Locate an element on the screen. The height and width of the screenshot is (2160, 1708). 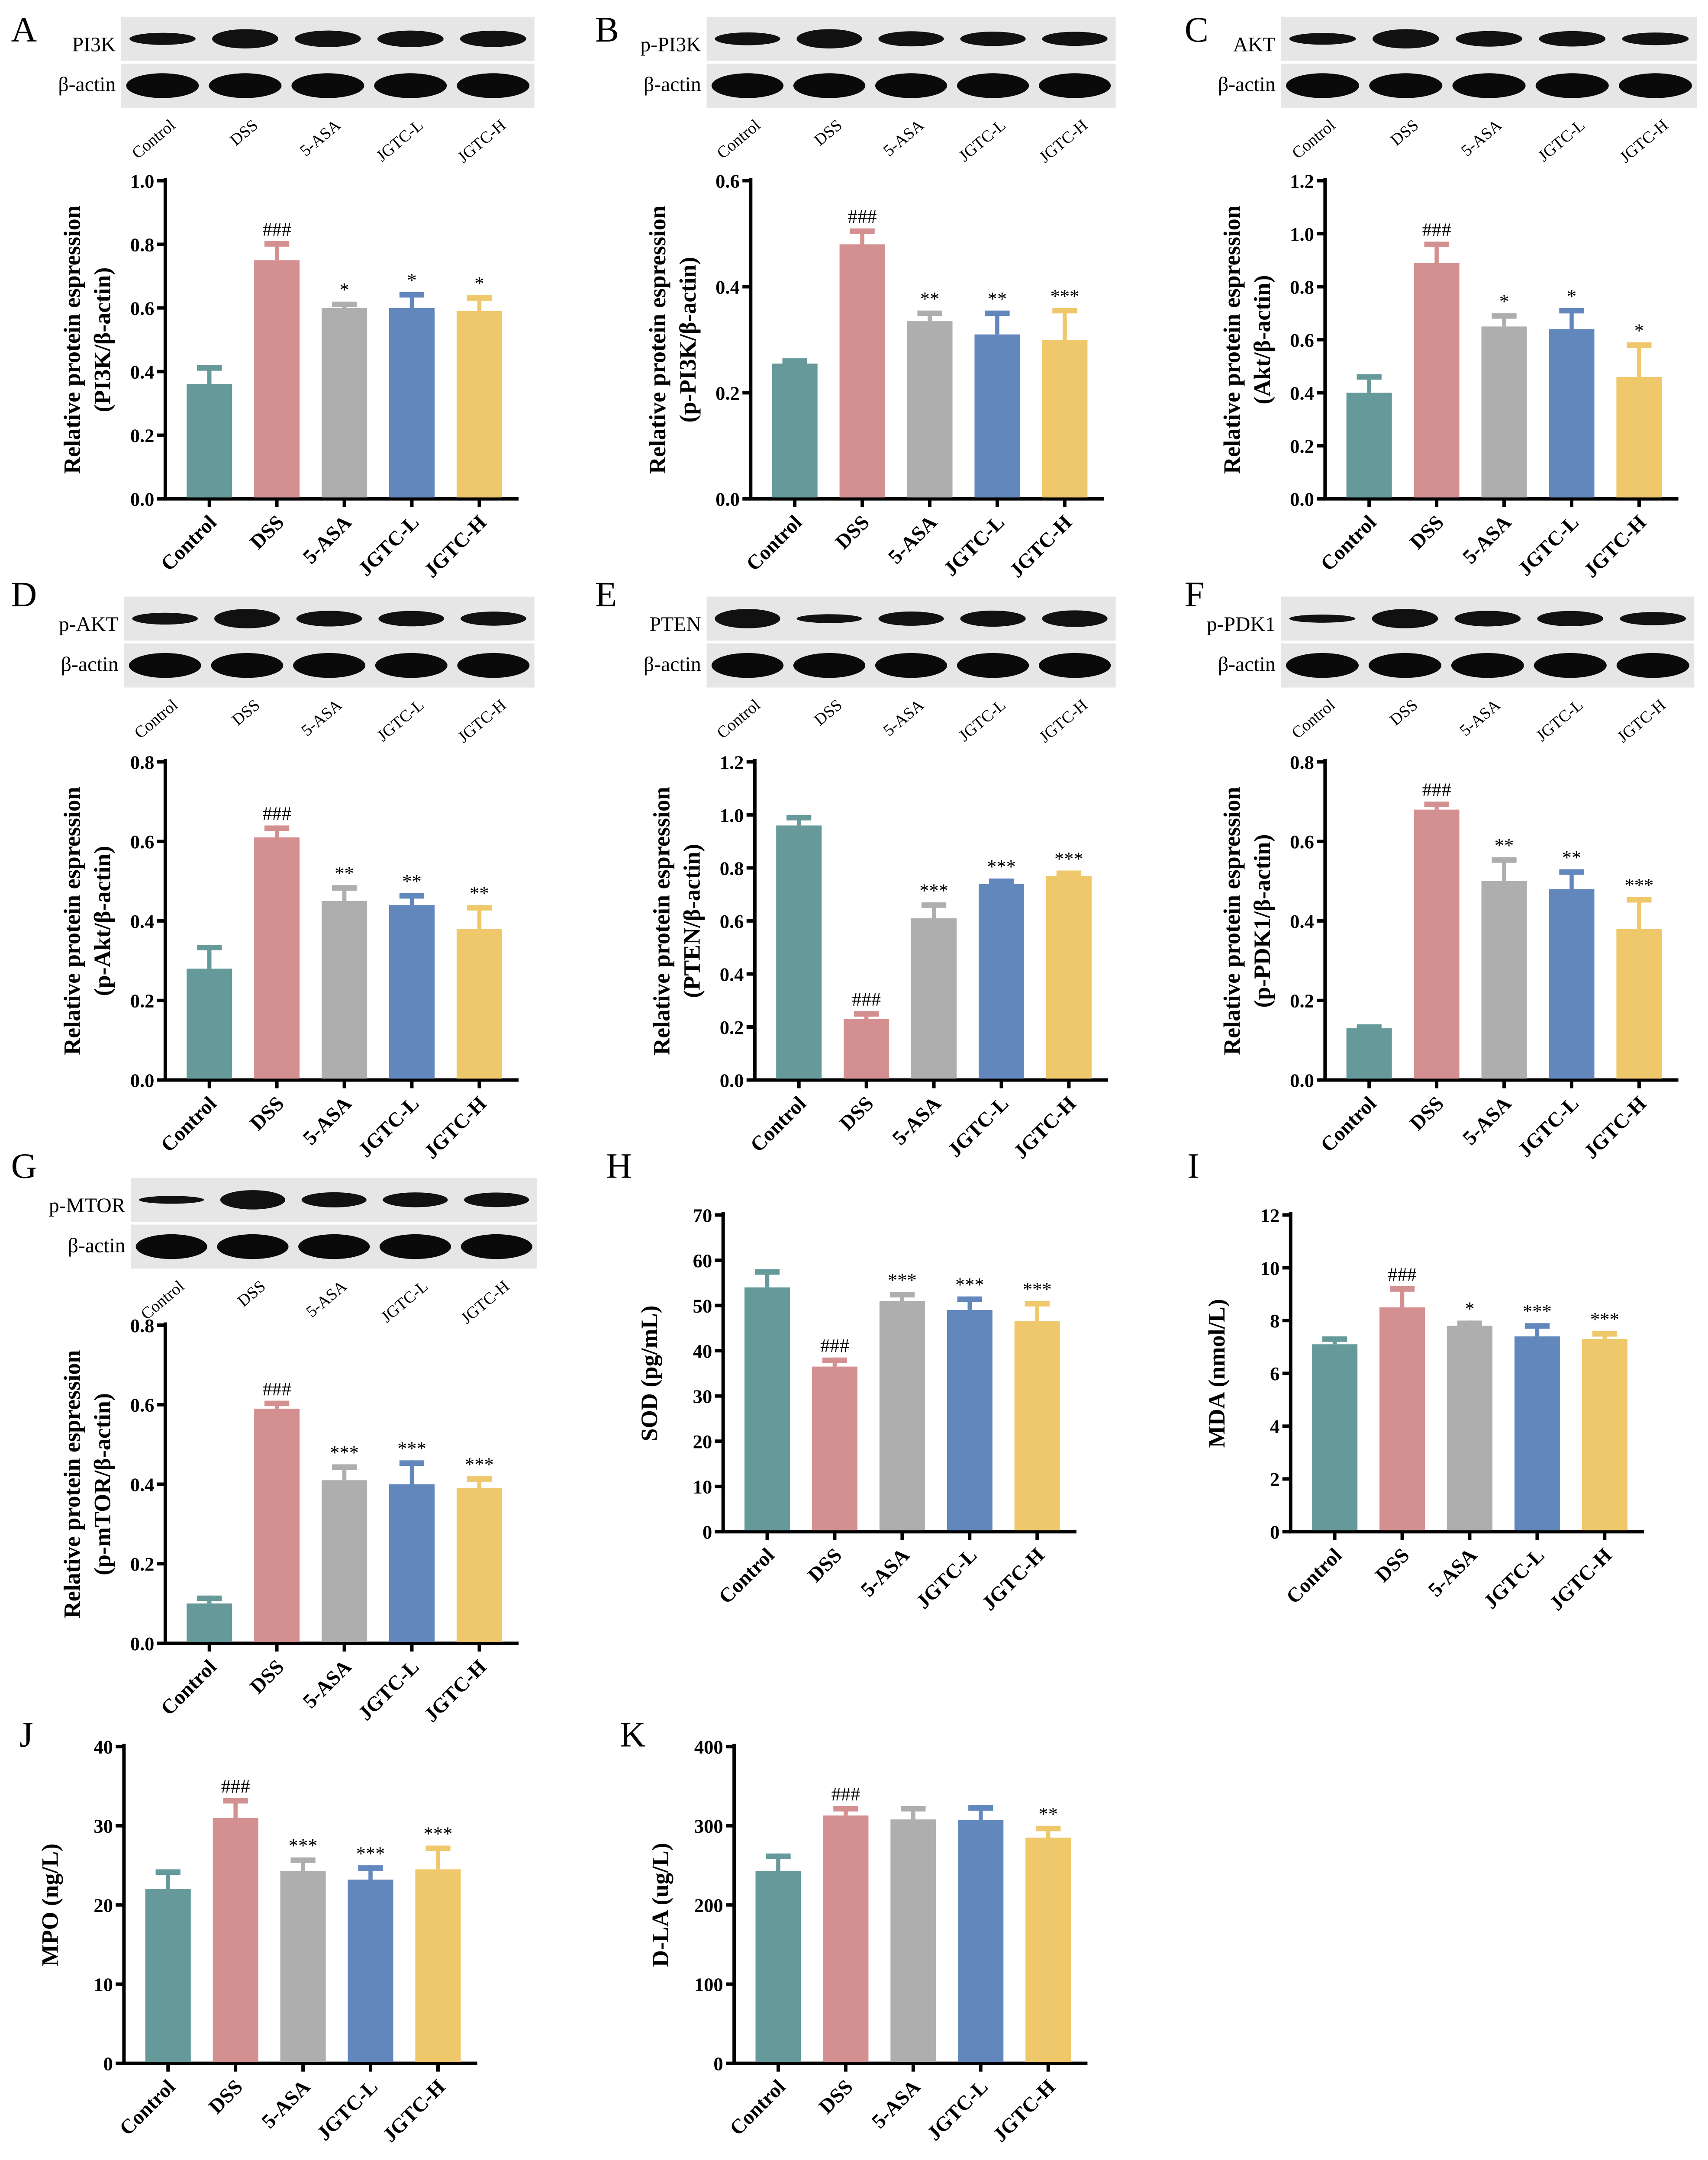
y-tick-label: 1.0 is located at coordinates (732, 815).